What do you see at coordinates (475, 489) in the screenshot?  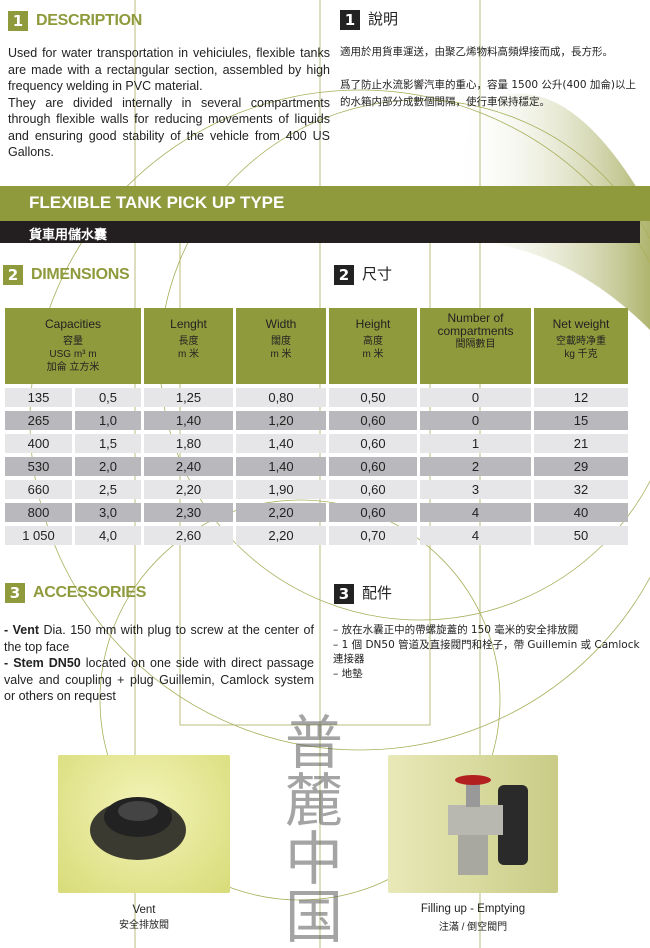 I see `table-cell: 3` at bounding box center [475, 489].